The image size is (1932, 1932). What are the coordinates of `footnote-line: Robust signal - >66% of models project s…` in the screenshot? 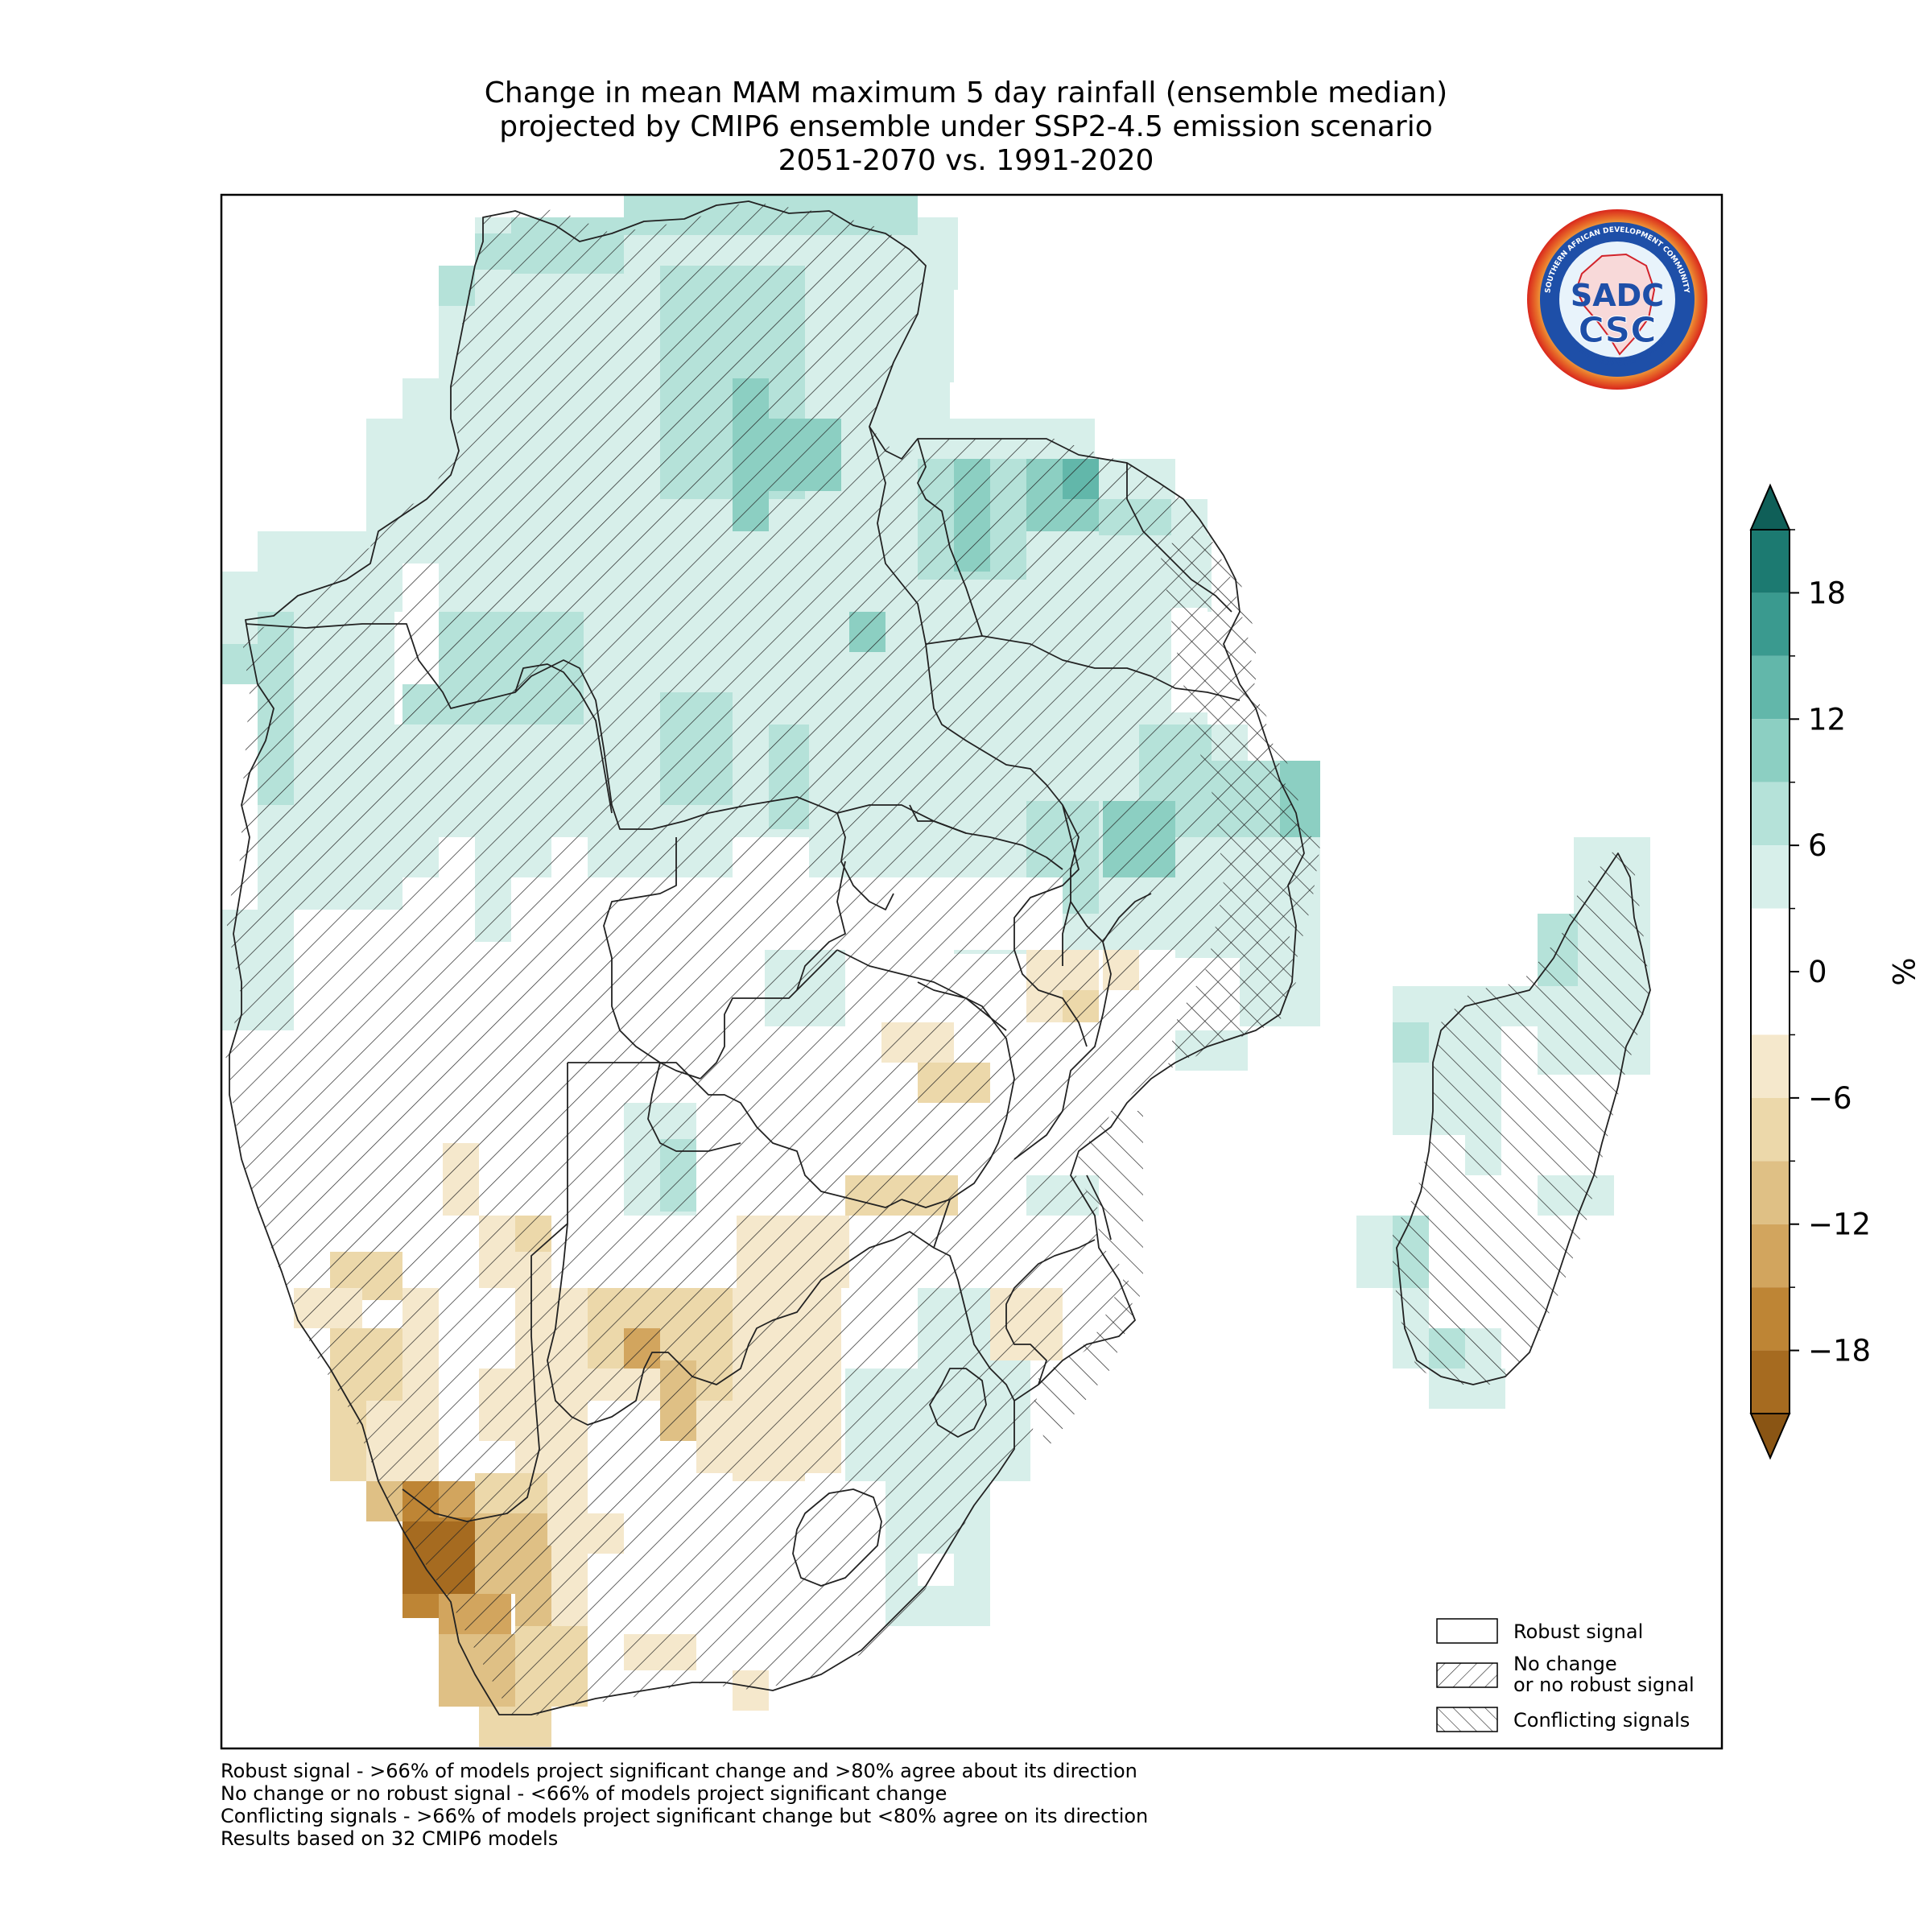 It's located at (679, 1771).